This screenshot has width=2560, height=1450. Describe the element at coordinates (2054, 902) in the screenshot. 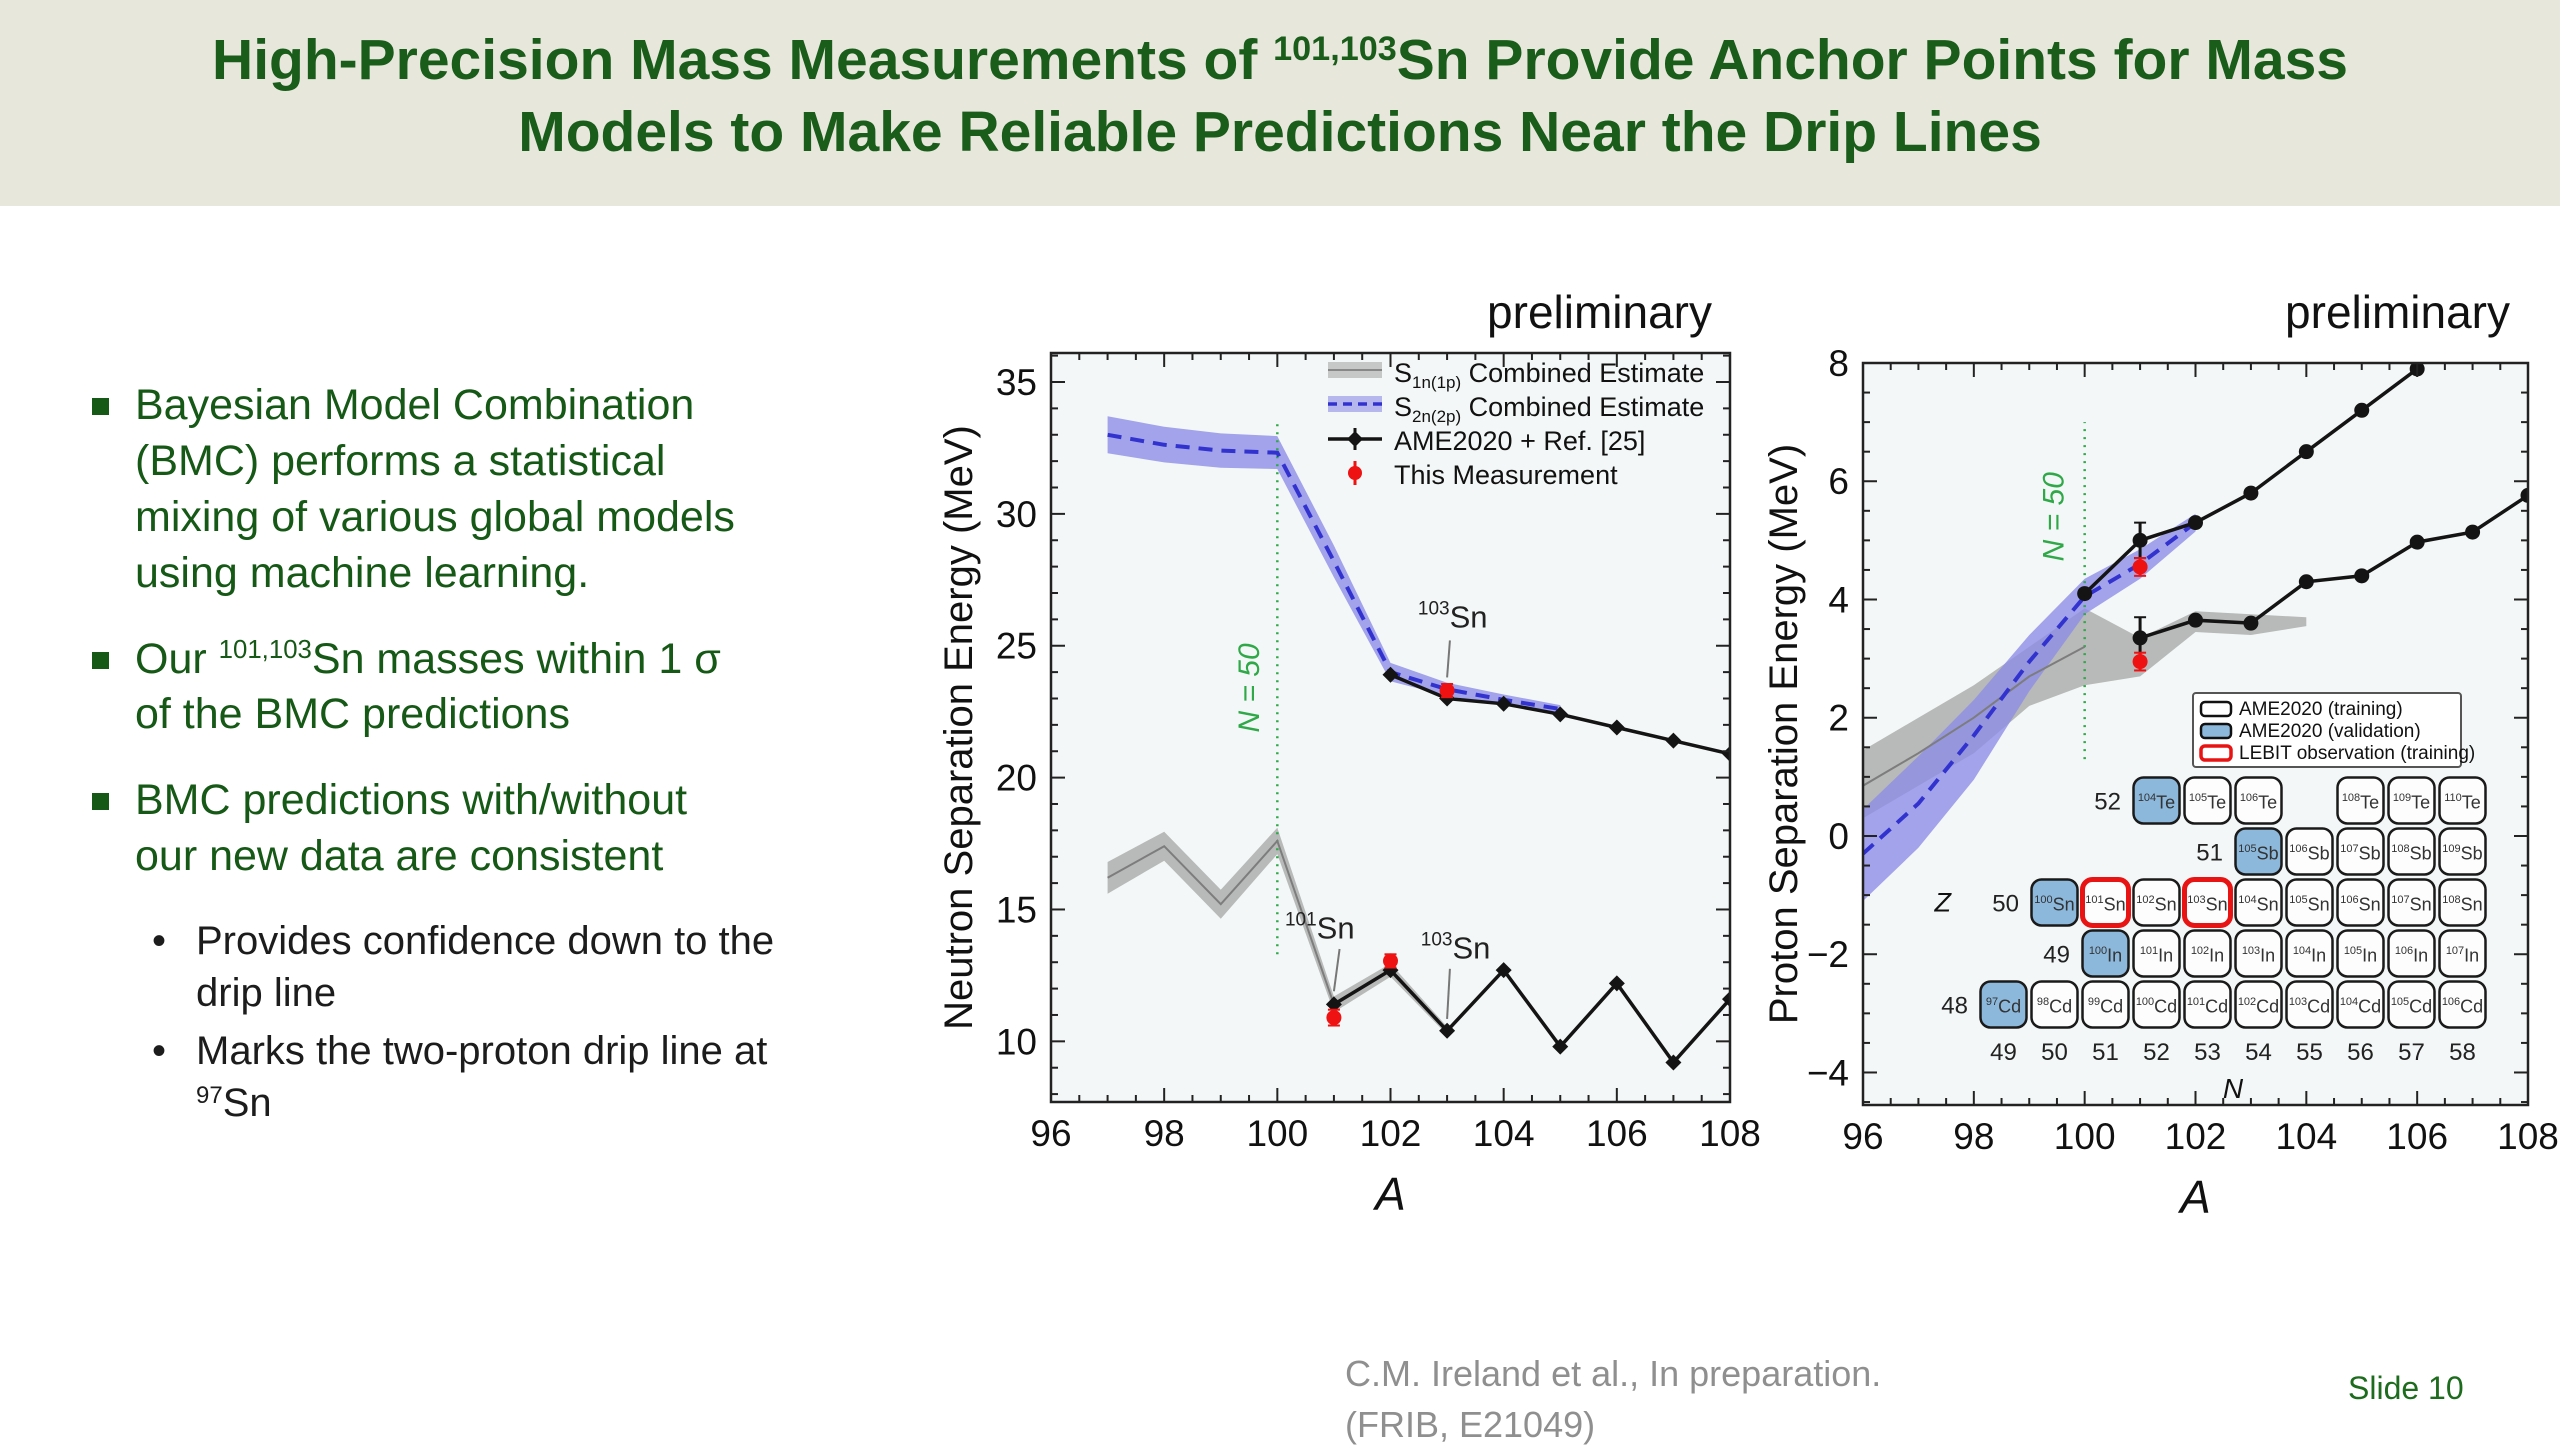

I see `nuclide-cell-100Sn` at that location.